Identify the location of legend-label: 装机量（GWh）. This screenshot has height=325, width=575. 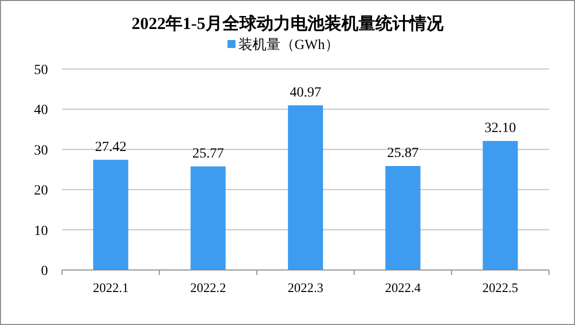
(288, 45).